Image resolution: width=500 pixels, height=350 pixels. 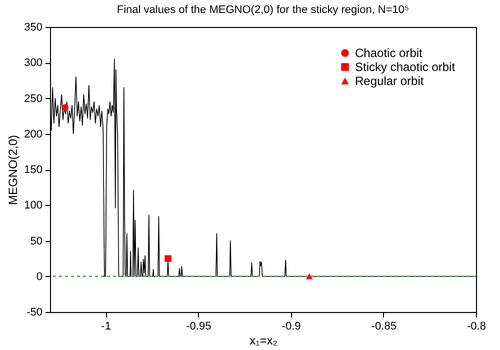 What do you see at coordinates (405, 67) in the screenshot?
I see `legend-label: Sticky chaotic orbit` at bounding box center [405, 67].